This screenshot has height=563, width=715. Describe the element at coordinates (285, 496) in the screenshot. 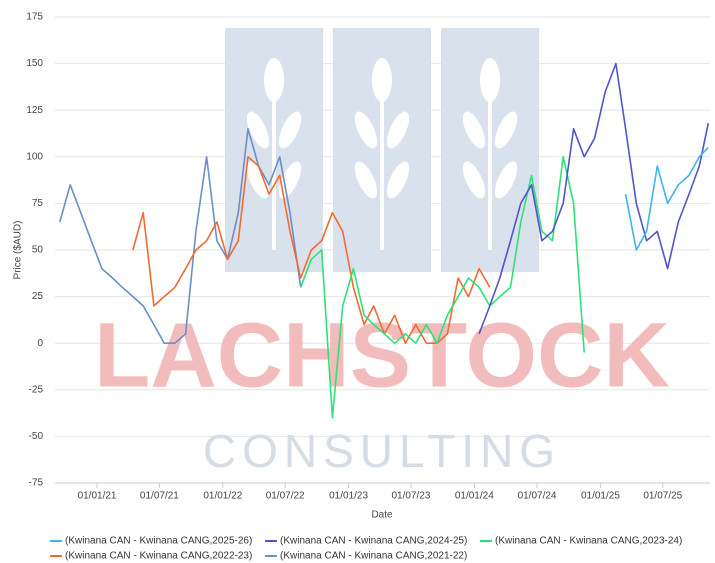

I see `x-tick-label: 01/07/22` at that location.